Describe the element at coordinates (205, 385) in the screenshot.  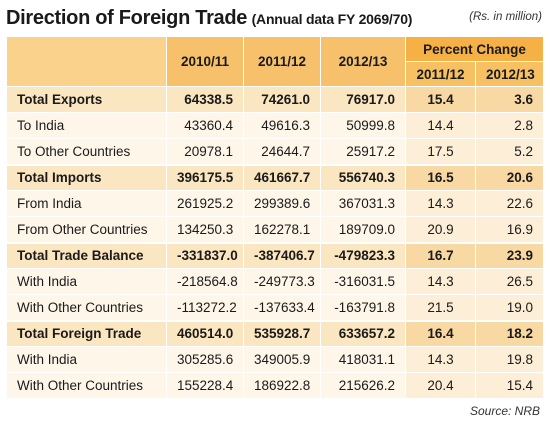
I see `value-cell: 155228.4` at that location.